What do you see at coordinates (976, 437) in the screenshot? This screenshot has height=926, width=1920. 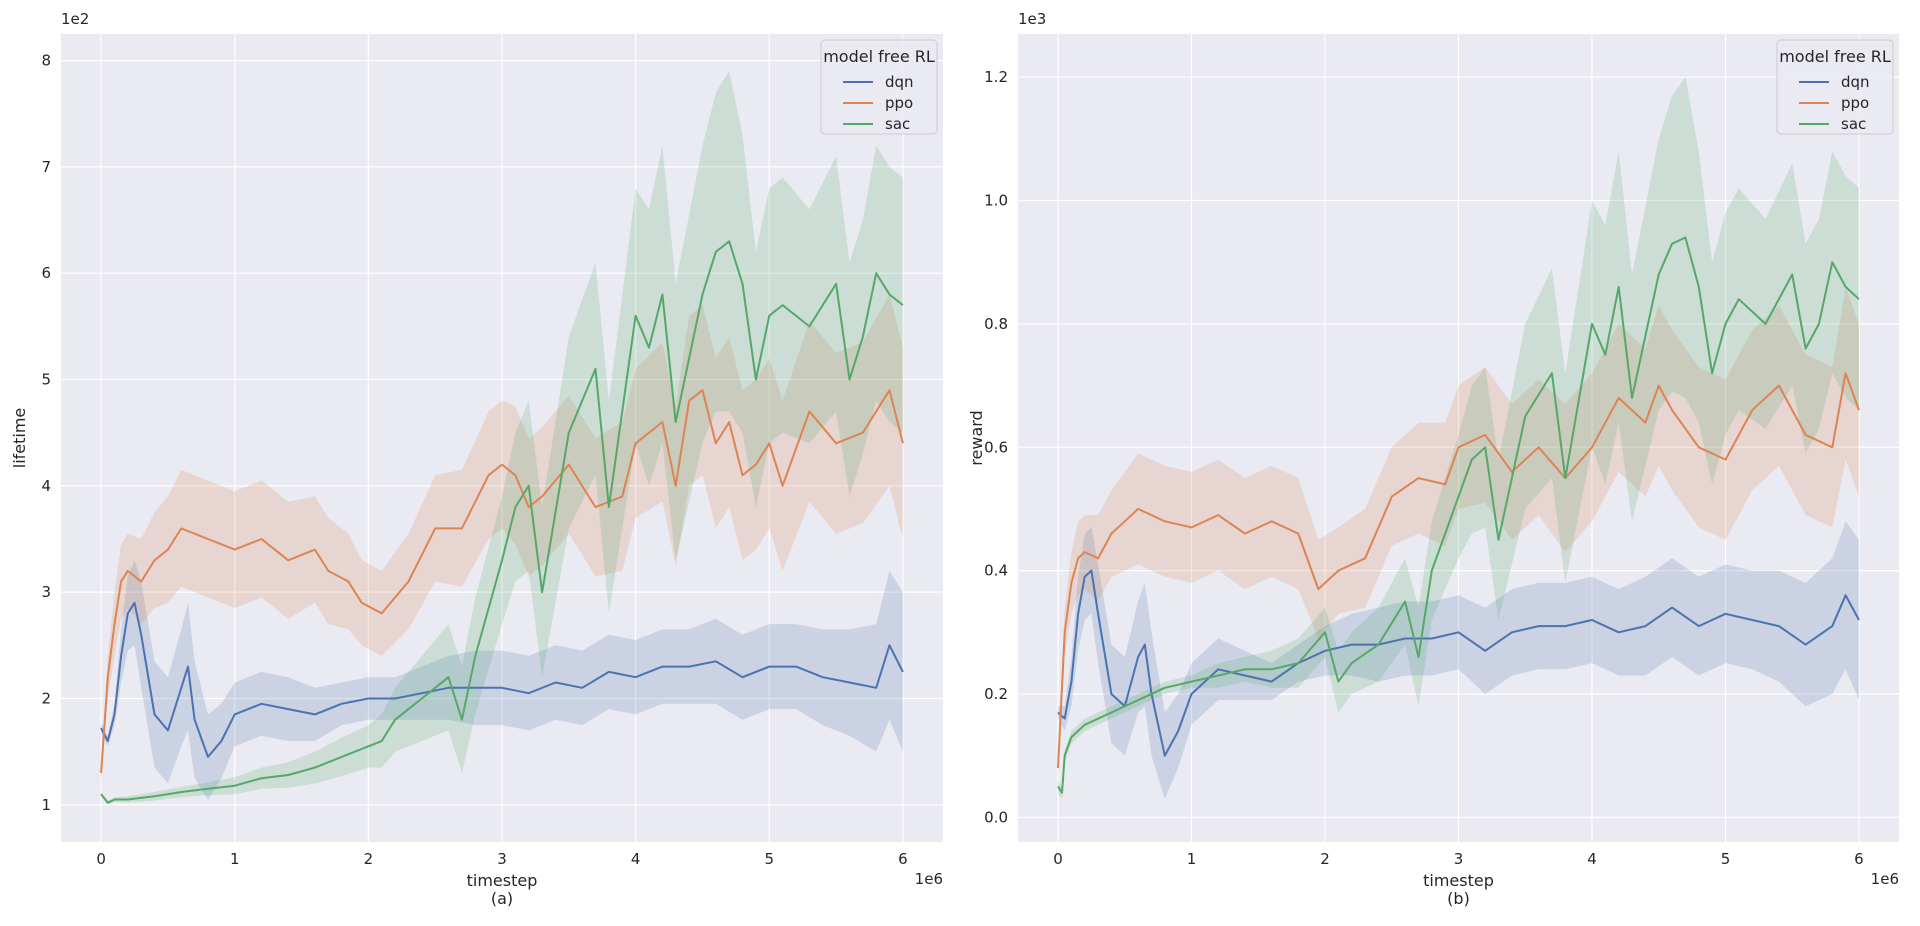 I see `y-axis-label: reward` at bounding box center [976, 437].